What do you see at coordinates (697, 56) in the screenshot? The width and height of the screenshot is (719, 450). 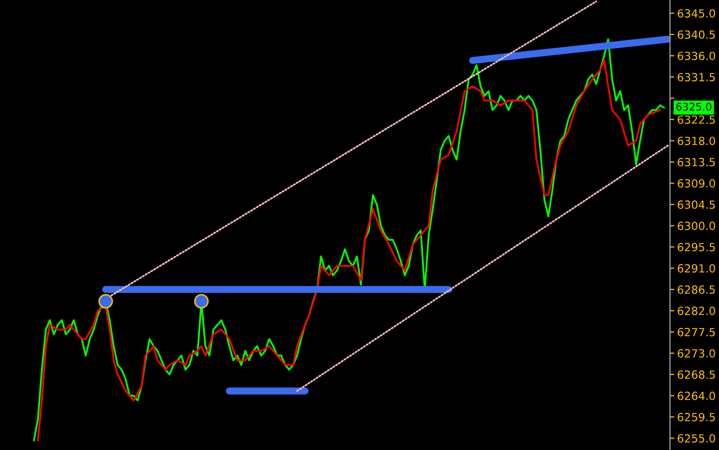 I see `y-tick-label: 6336.0` at bounding box center [697, 56].